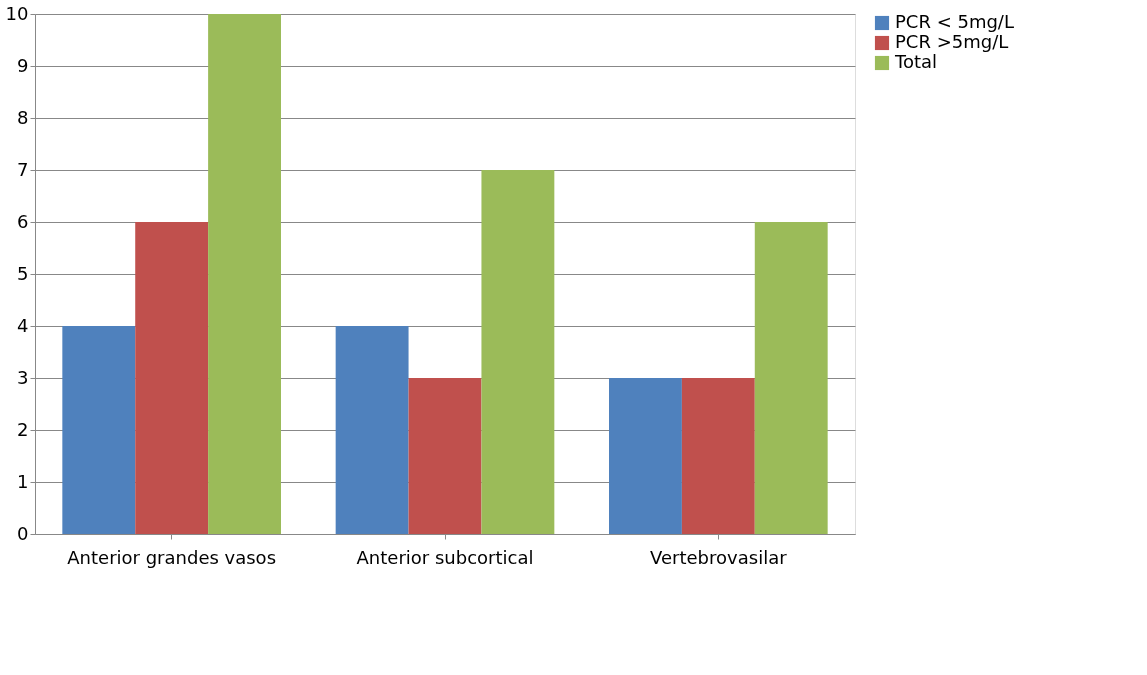  Describe the element at coordinates (23, 117) in the screenshot. I see `y-tick-label: 8` at that location.